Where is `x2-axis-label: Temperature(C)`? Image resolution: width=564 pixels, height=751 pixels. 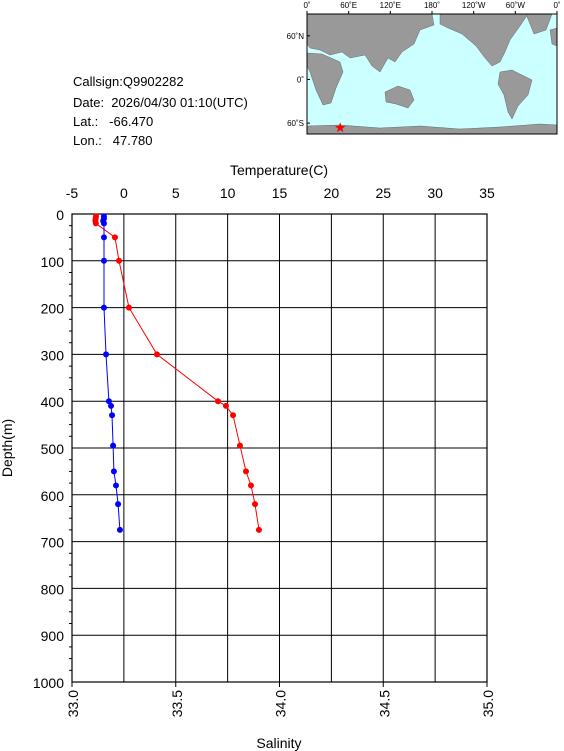
x2-axis-label: Temperature(C) is located at coordinates (279, 170).